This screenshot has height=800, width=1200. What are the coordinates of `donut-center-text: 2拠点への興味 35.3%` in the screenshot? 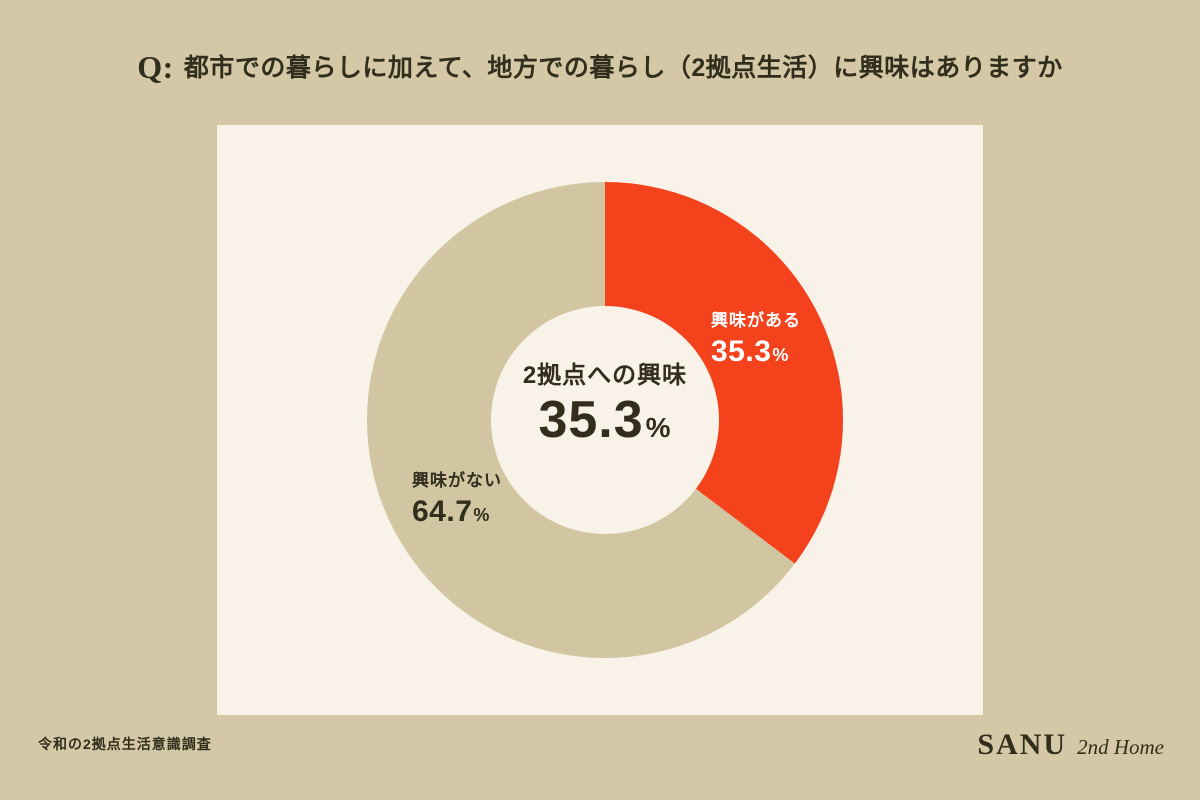 It's located at (605, 400).